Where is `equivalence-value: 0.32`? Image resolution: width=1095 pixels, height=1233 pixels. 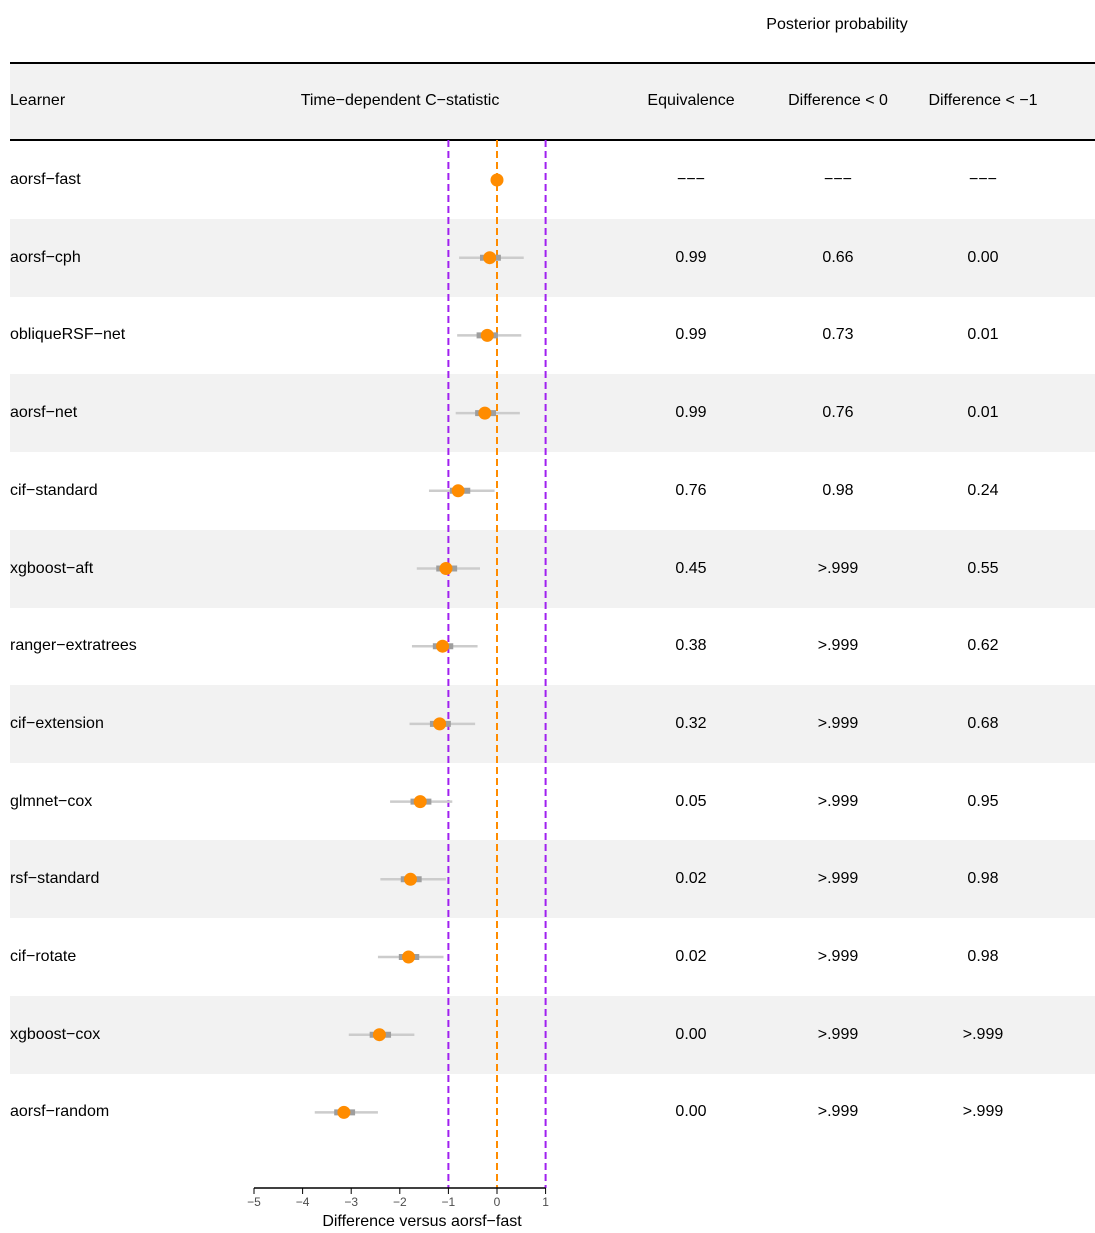 equivalence-value: 0.32 is located at coordinates (691, 723).